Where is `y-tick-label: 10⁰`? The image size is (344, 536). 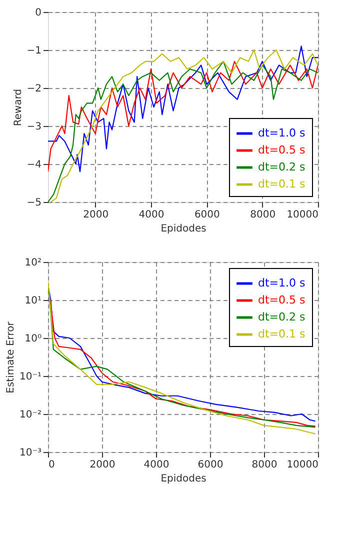
y-tick-label: 10⁰ is located at coordinates (33, 339).